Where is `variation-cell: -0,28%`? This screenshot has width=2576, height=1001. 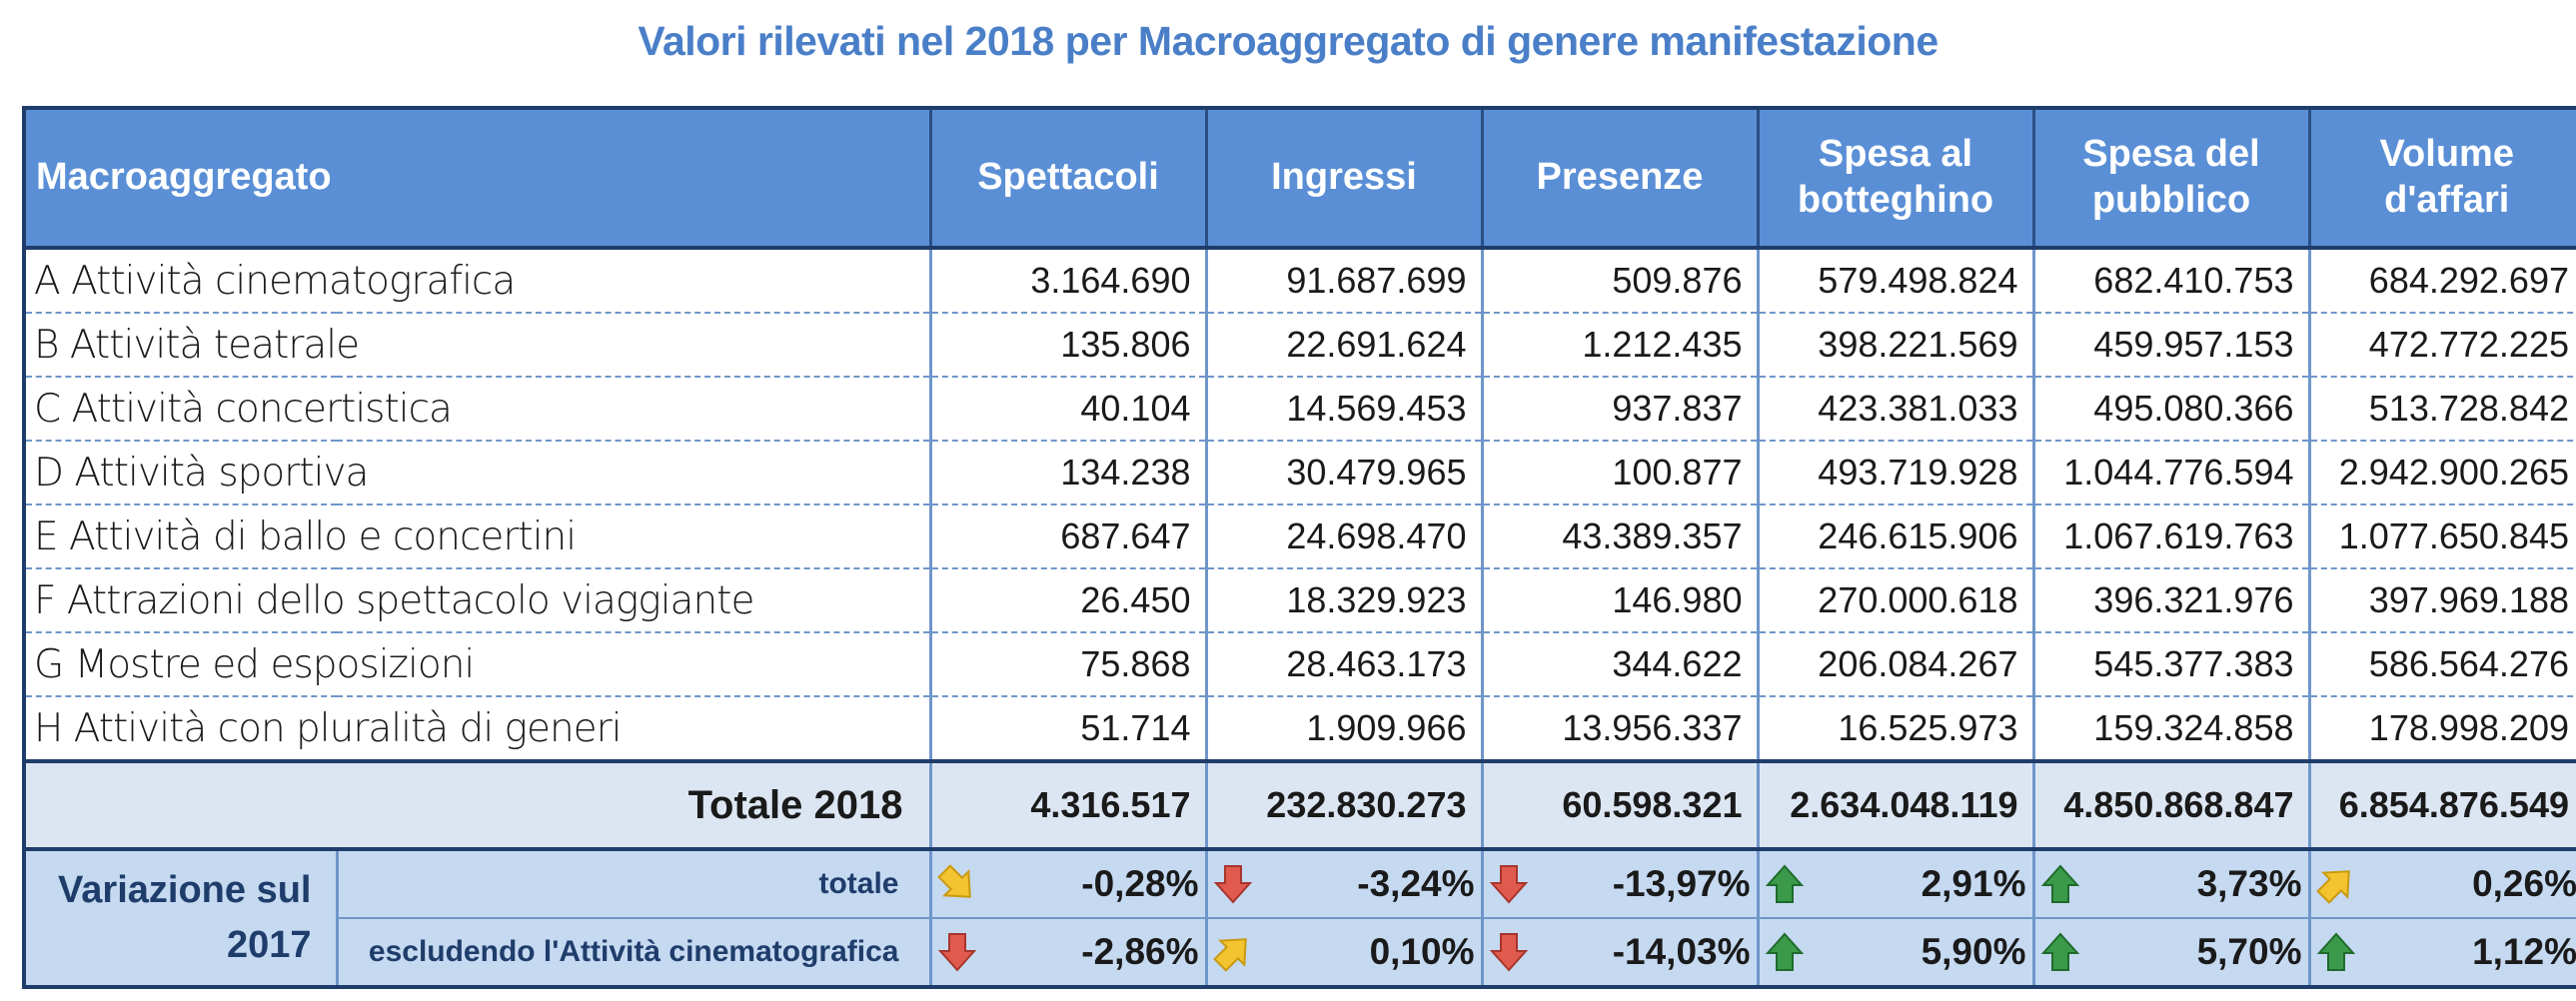
variation-cell: -0,28% is located at coordinates (1068, 884).